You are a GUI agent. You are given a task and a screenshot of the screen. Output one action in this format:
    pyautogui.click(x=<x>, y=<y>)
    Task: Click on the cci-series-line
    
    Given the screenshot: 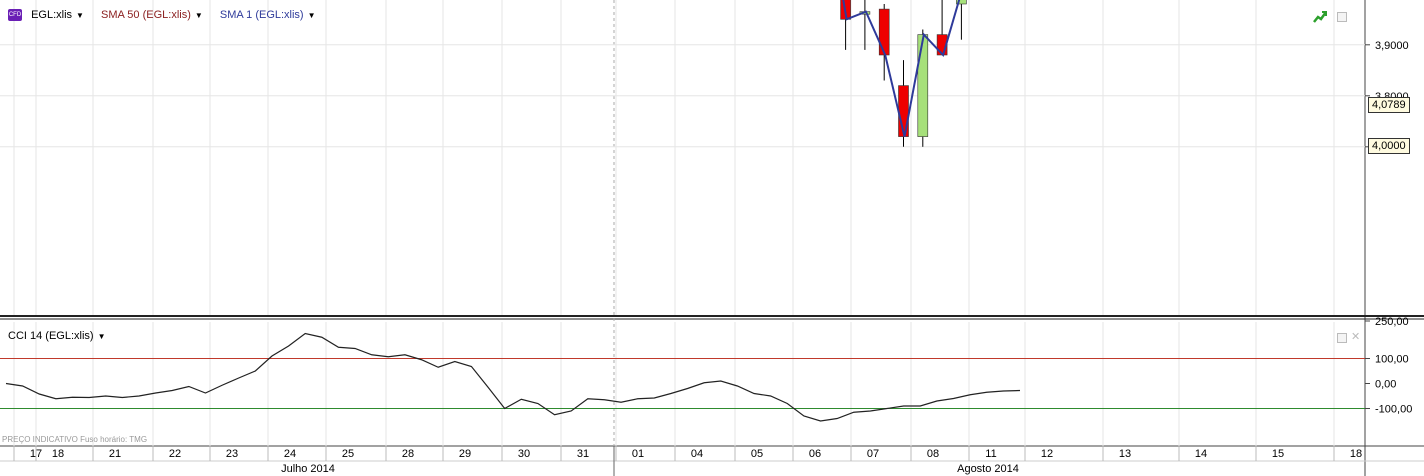 What is the action you would take?
    pyautogui.click(x=513, y=377)
    